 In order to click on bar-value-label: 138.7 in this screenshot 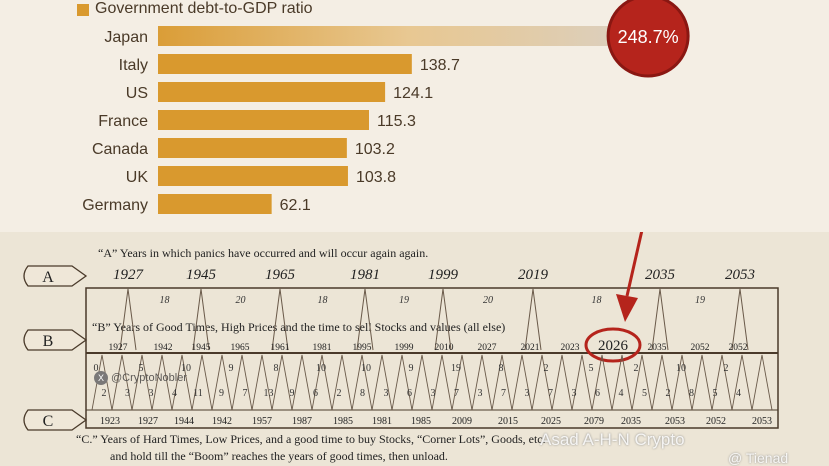, I will do `click(440, 65)`.